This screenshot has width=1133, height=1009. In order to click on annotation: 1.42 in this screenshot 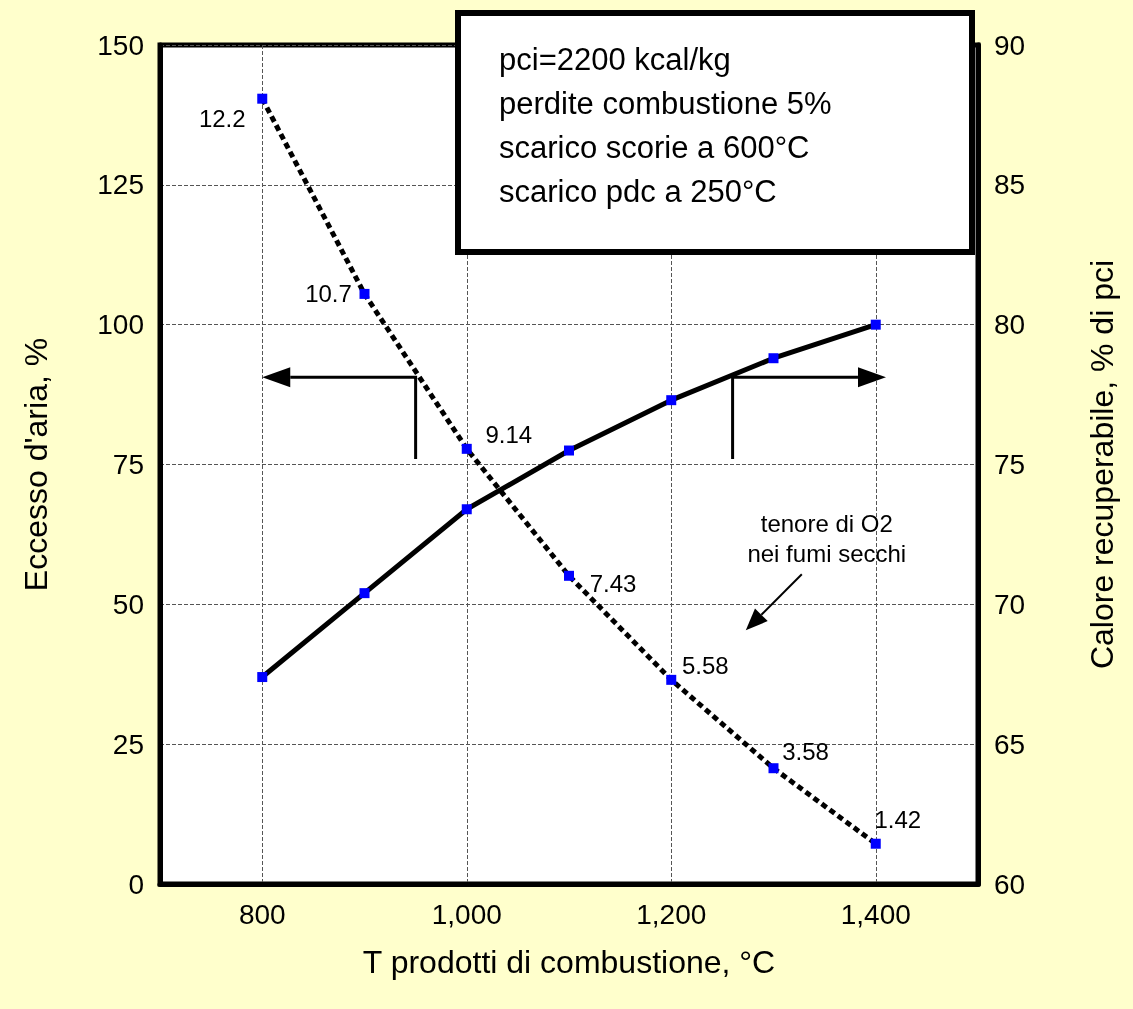, I will do `click(898, 819)`.